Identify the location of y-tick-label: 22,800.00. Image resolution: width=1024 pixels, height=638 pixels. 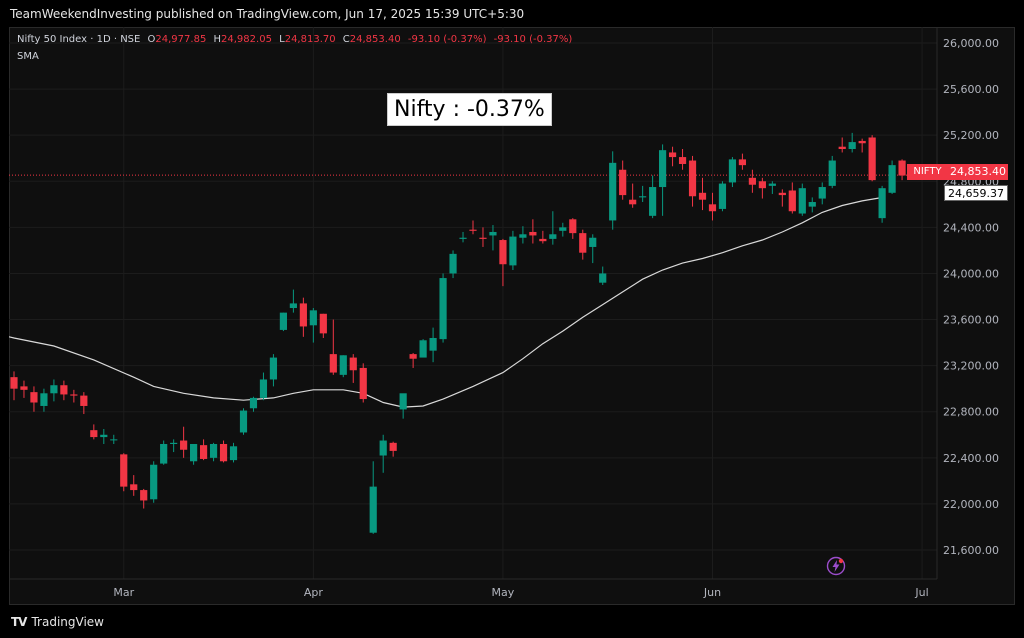
(971, 412).